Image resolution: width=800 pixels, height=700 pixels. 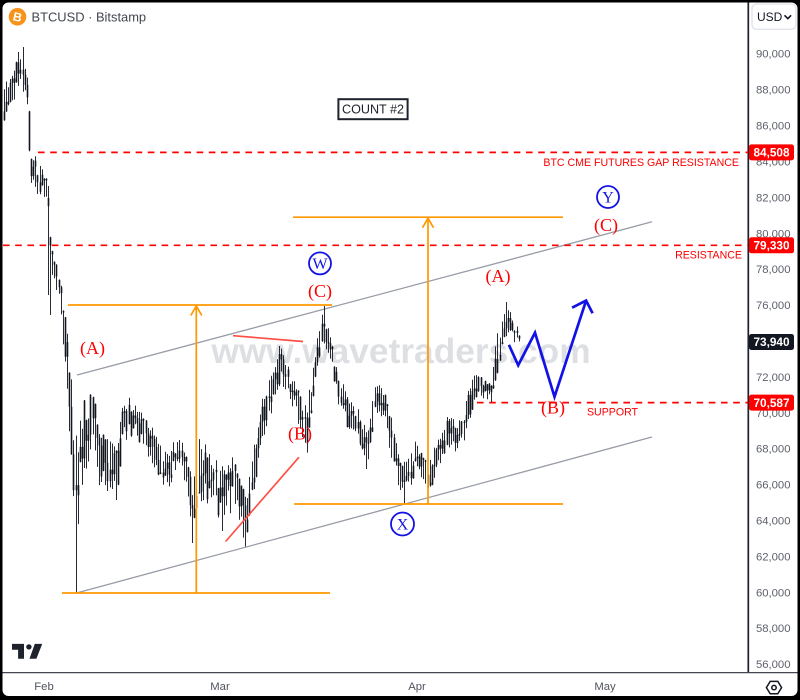 I want to click on svg-text: 70,587, so click(x=771, y=403).